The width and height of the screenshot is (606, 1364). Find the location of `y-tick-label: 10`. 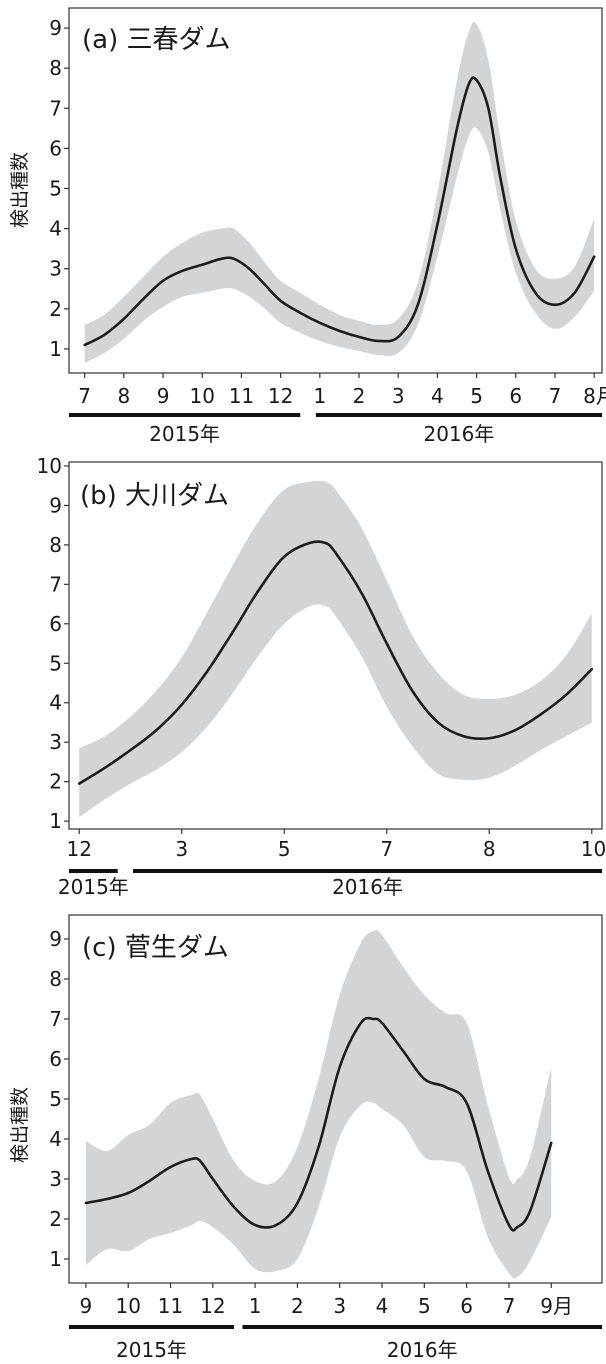

y-tick-label: 10 is located at coordinates (49, 466).